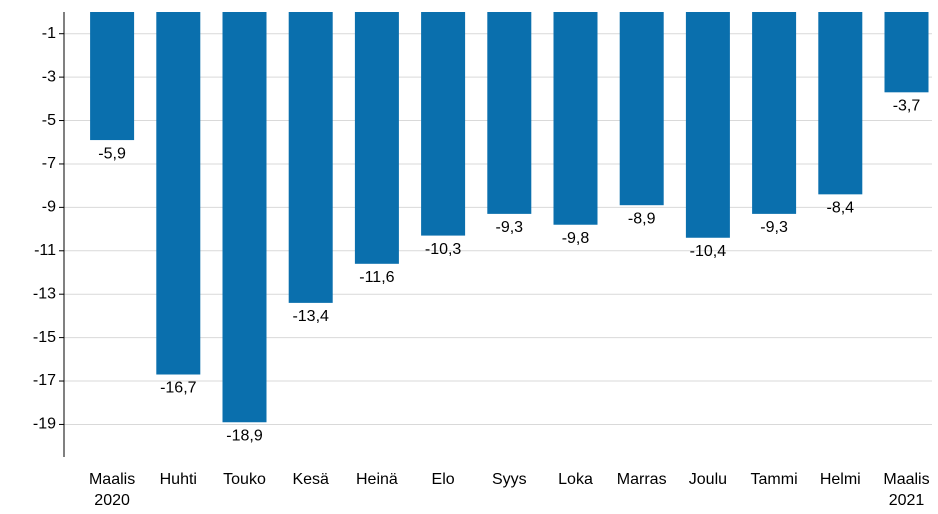 This screenshot has width=938, height=514. What do you see at coordinates (244, 435) in the screenshot?
I see `value-label: -18,9` at bounding box center [244, 435].